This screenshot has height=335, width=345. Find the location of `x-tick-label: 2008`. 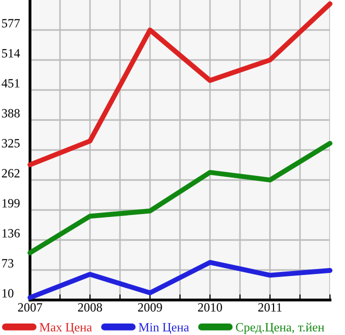

x-tick-label: 2008 is located at coordinates (90, 307).